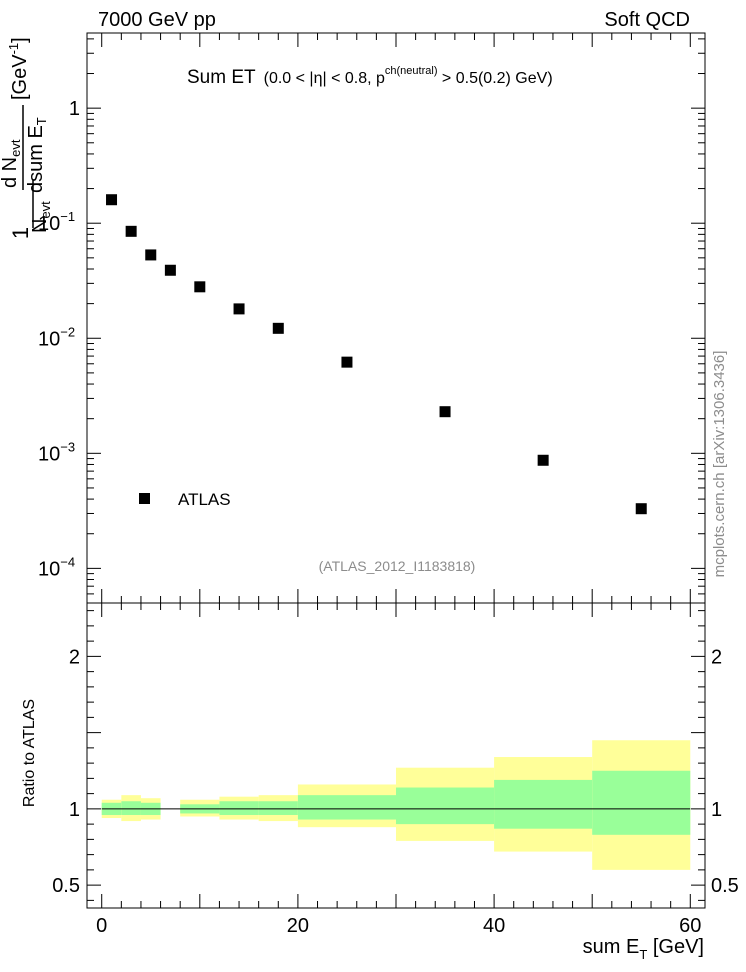 Image resolution: width=746 pixels, height=972 pixels. What do you see at coordinates (56, 222) in the screenshot?
I see `y-tick-label-main-1: 10⁻¹` at bounding box center [56, 222].